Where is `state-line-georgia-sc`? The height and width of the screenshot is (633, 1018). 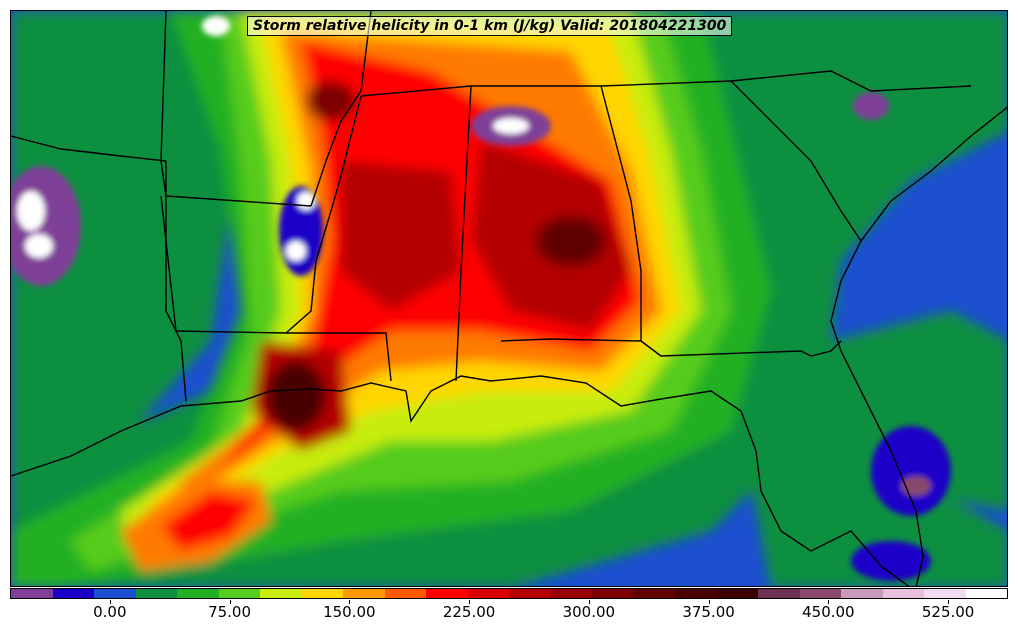 state-line-georgia-sc is located at coordinates (796, 161).